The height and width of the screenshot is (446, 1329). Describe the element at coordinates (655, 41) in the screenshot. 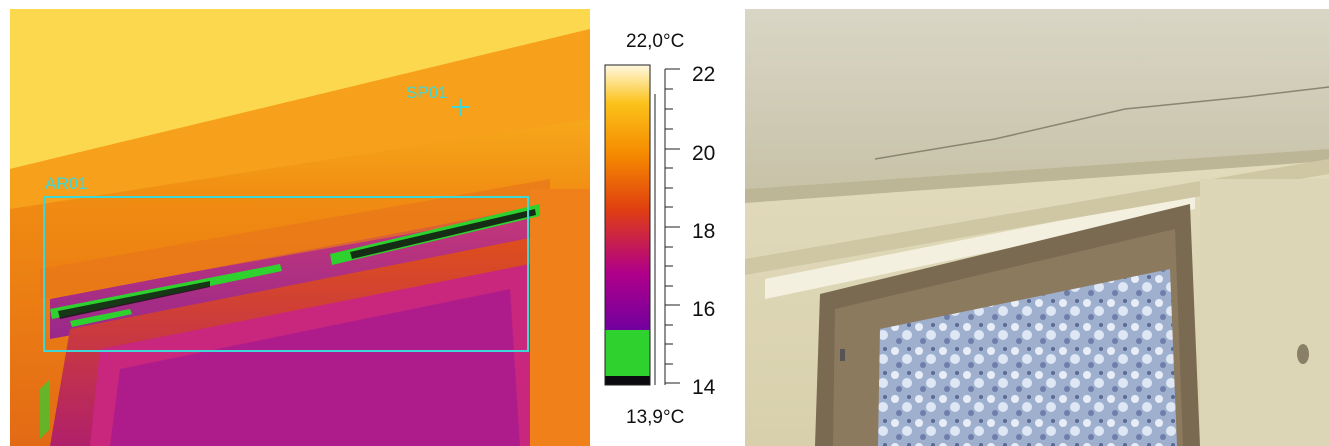

I see `scale-max-label: 22,0°C` at that location.